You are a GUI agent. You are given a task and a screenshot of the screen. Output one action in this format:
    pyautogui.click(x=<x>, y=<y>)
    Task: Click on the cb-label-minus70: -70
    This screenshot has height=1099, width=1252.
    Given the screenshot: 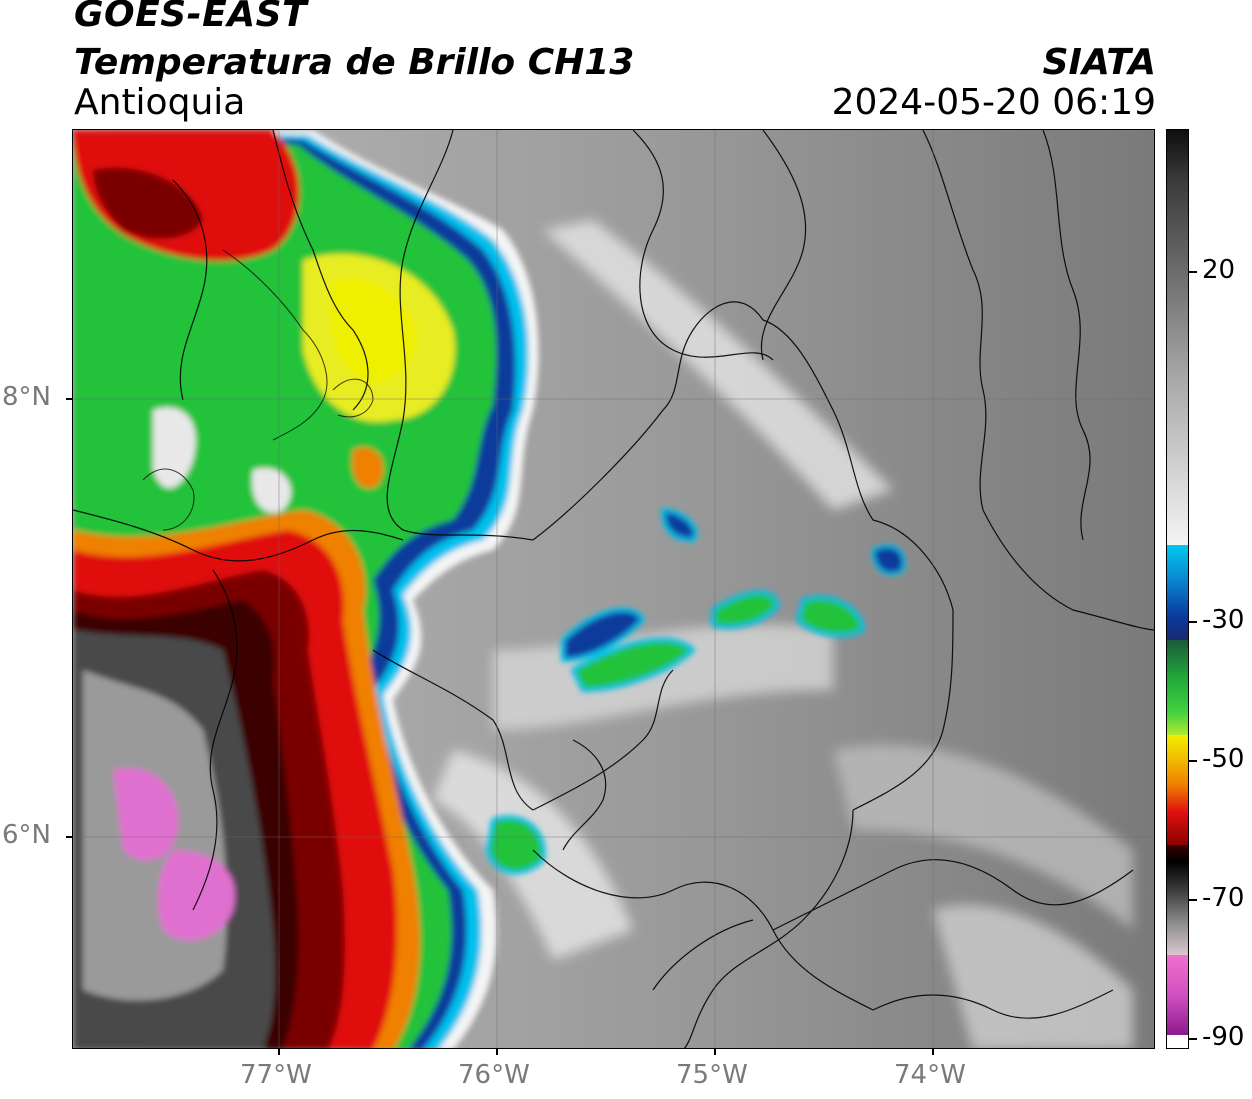 What is the action you would take?
    pyautogui.click(x=1223, y=898)
    